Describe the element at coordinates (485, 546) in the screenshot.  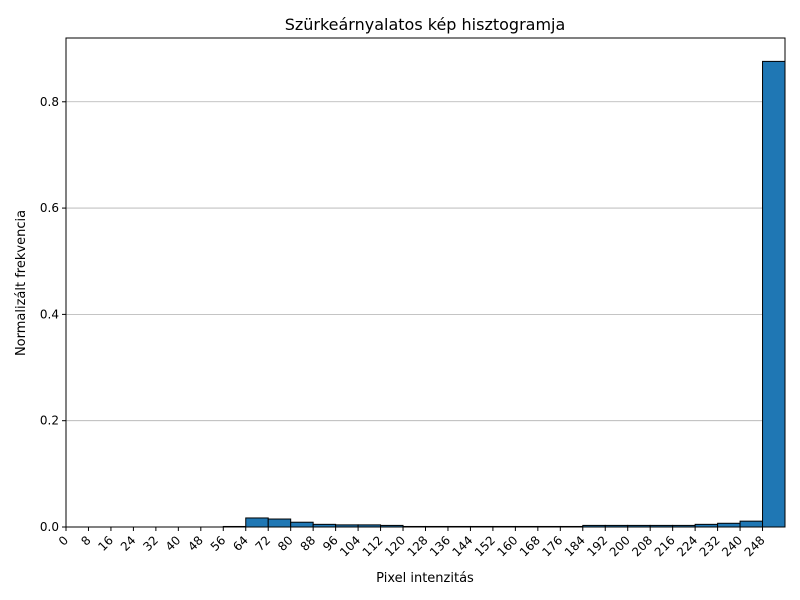
I see `x-tick-label: 152` at that location.